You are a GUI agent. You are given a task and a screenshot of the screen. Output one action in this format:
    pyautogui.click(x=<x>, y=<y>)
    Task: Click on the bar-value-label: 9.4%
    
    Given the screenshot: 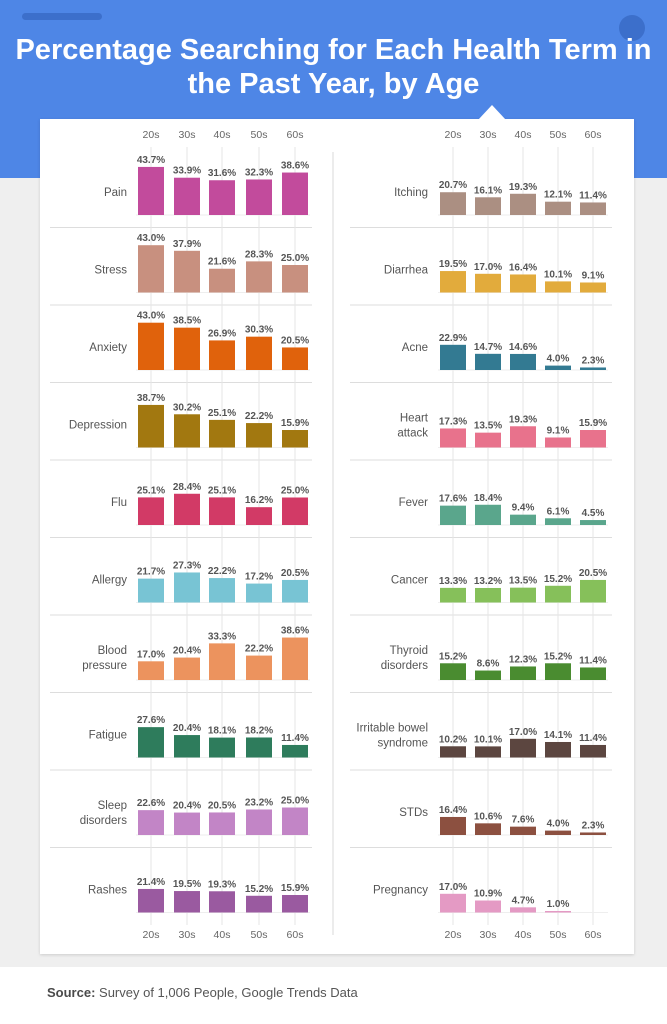 What is the action you would take?
    pyautogui.click(x=523, y=508)
    